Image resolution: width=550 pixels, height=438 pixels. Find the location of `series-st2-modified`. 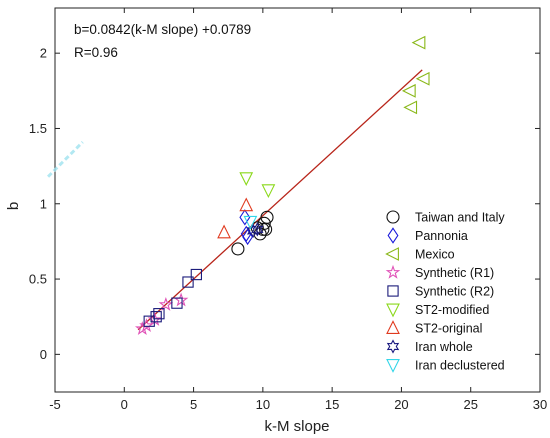

series-st2-modified is located at coordinates (257, 185).